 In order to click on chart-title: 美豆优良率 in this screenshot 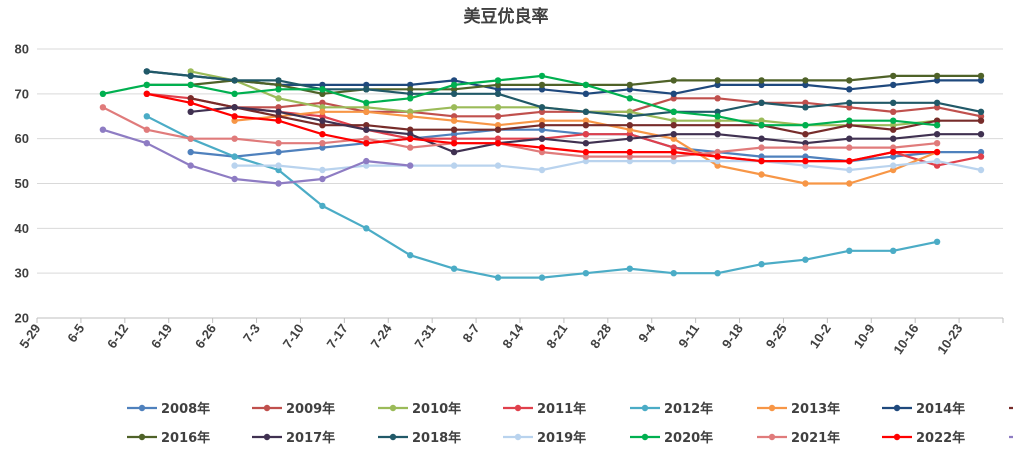, I will do `click(506, 16)`.